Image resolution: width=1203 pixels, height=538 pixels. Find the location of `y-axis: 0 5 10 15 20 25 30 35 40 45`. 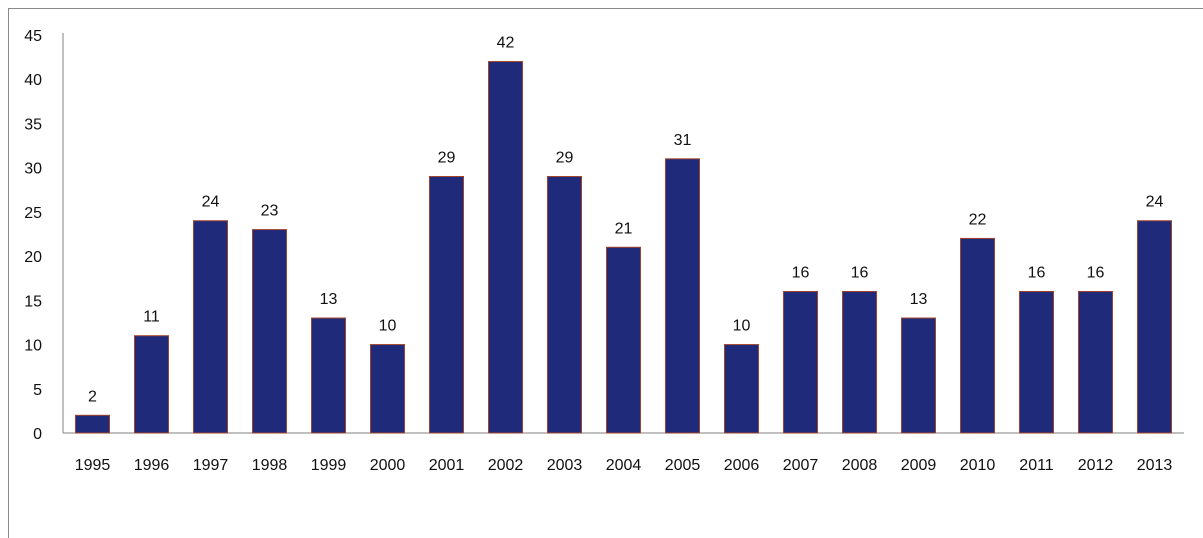

y-axis: 0 5 10 15 20 25 30 35 40 45 is located at coordinates (44, 235).